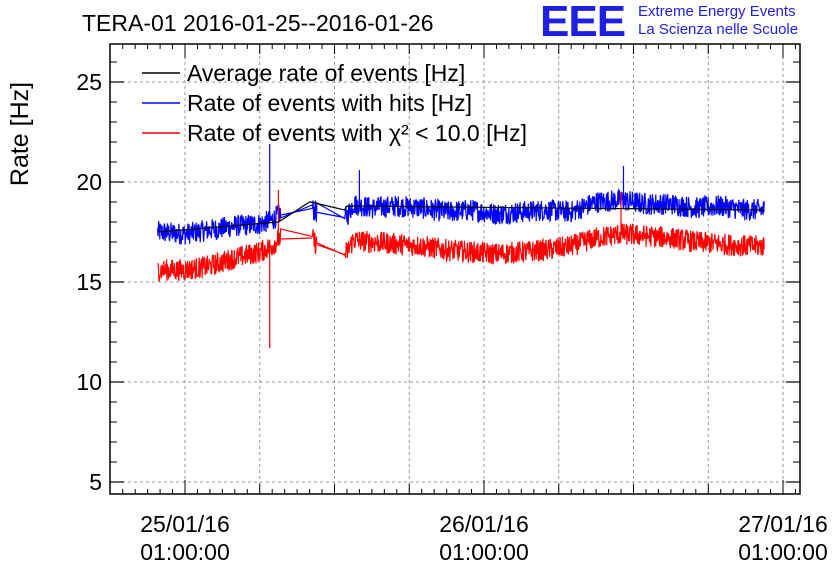 This screenshot has height=572, width=836. I want to click on logo-line-1: Extreme Energy Events, so click(717, 11).